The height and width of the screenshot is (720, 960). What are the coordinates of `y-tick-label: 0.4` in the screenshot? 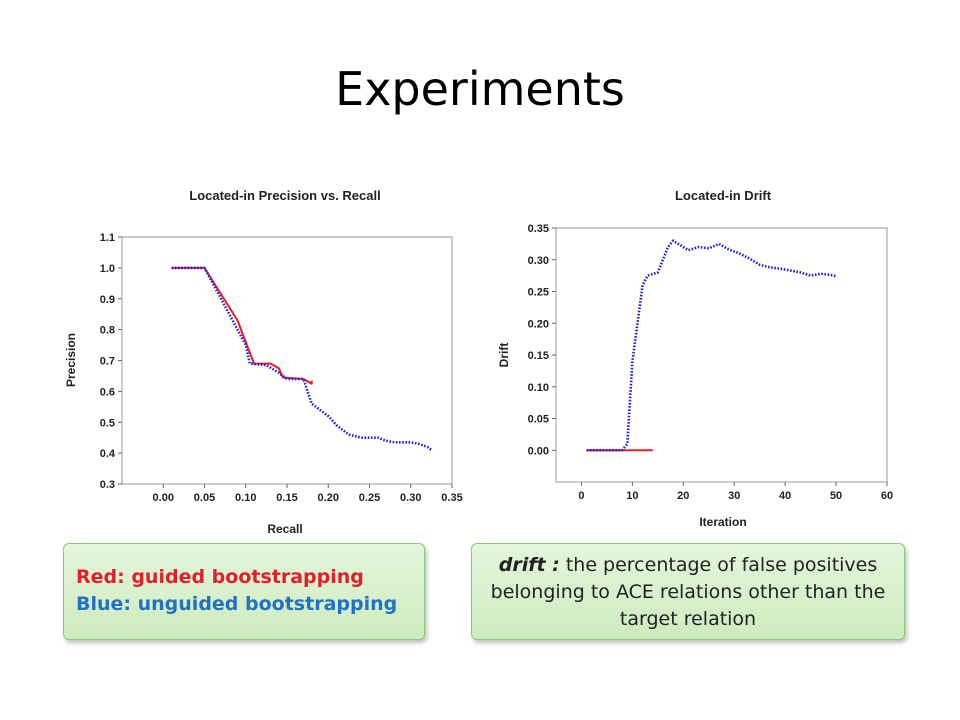 It's located at (108, 454).